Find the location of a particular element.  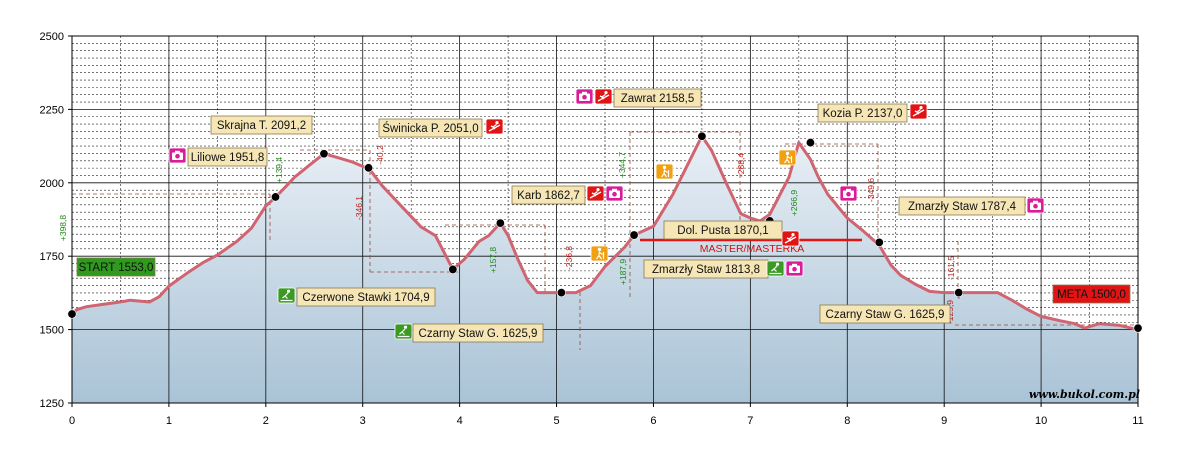

waypoint-label: Liliowe 1951,8 is located at coordinates (228, 158).